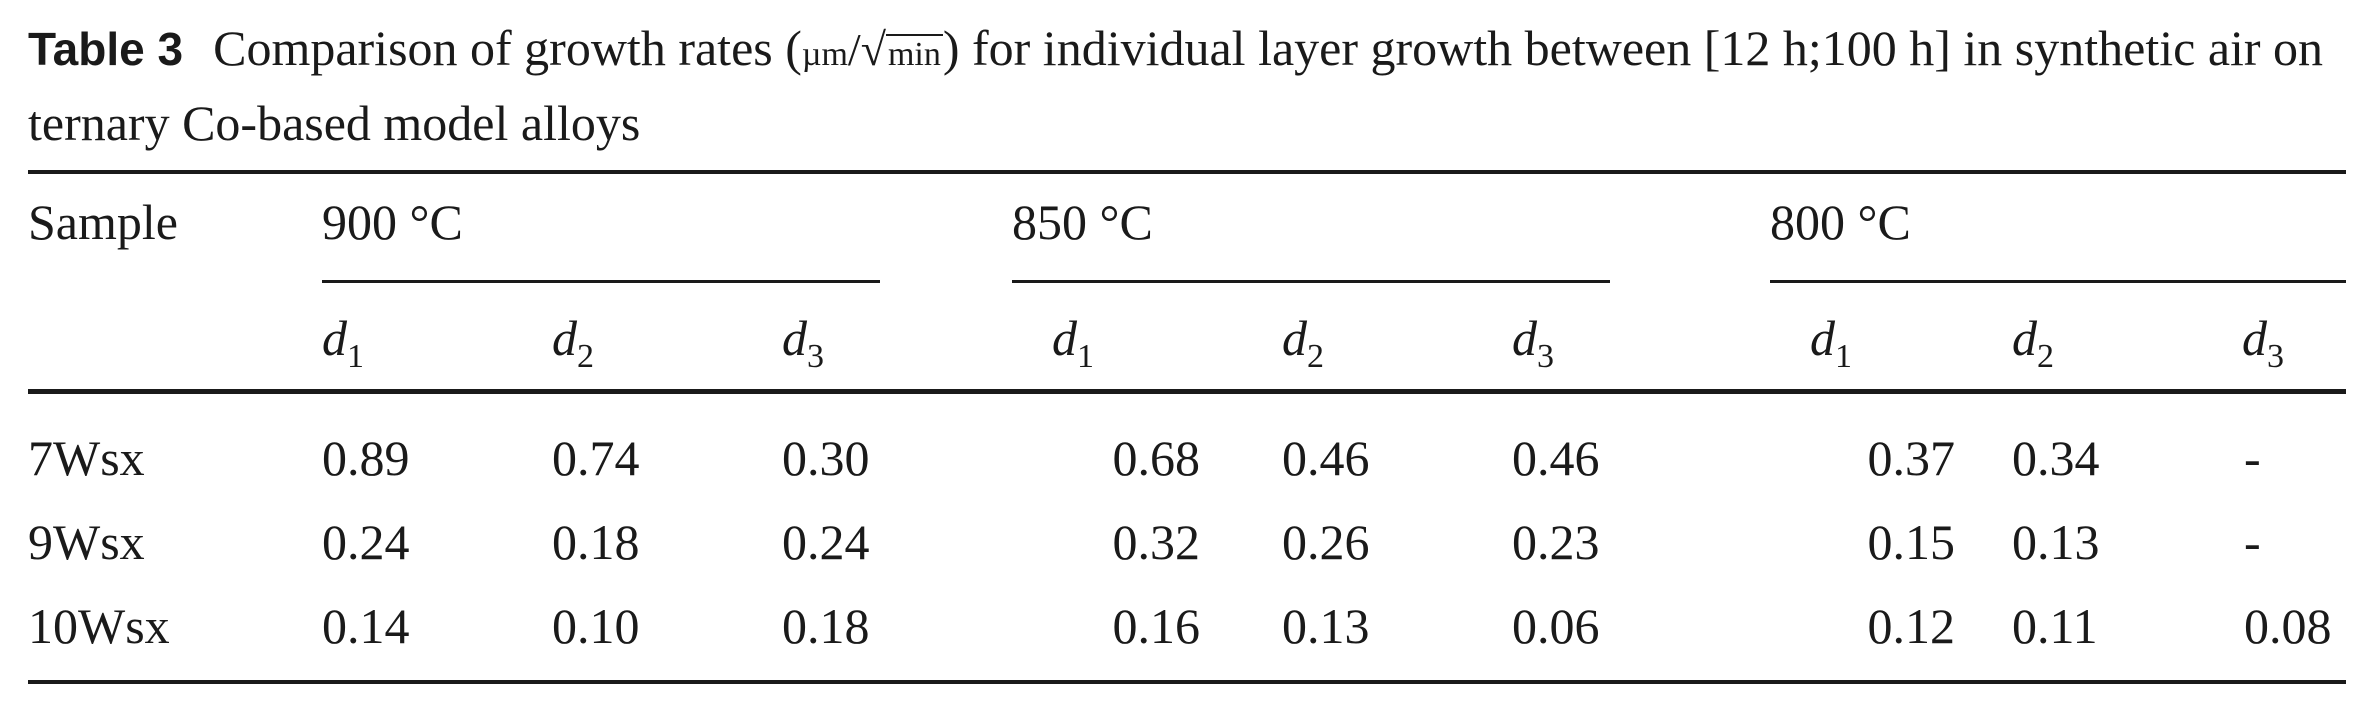 The width and height of the screenshot is (2367, 708). I want to click on cell-value: 0.30, so click(826, 458).